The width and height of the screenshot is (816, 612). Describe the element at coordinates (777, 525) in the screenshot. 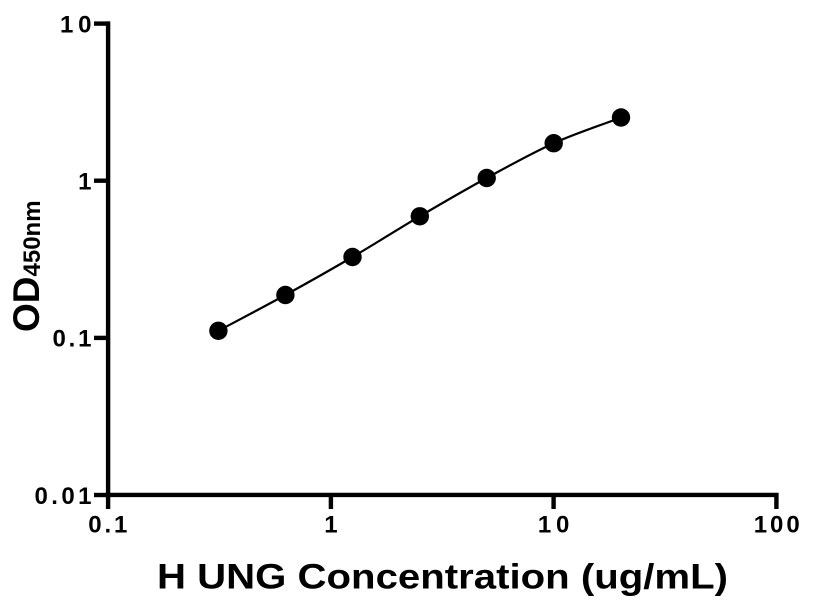

I see `svg-text: 100` at that location.